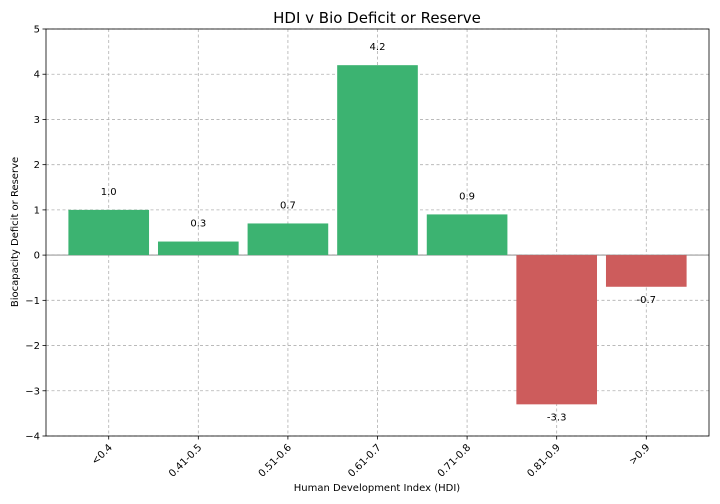  I want to click on x-axis-label: Human Development Index (HDI), so click(377, 488).